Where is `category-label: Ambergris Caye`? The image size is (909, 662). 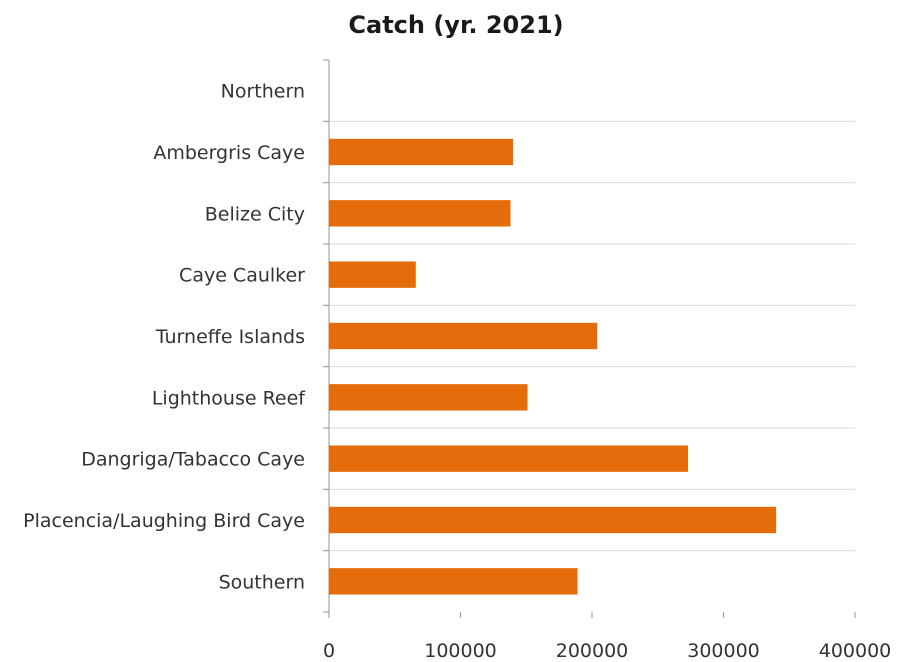 category-label: Ambergris Caye is located at coordinates (229, 153).